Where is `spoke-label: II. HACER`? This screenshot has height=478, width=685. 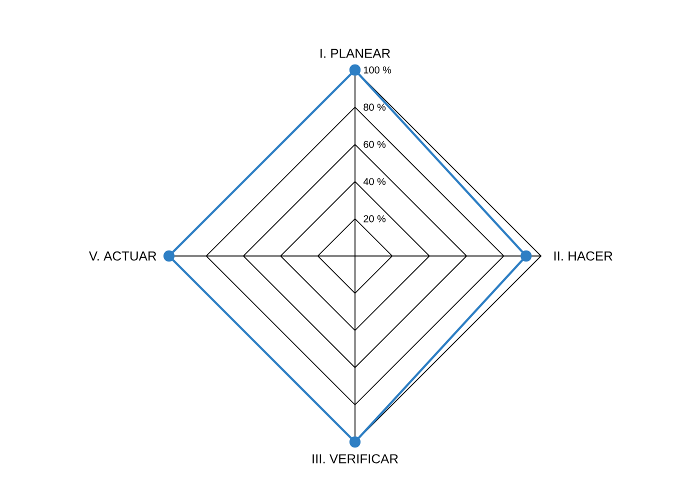
spoke-label: II. HACER is located at coordinates (583, 256).